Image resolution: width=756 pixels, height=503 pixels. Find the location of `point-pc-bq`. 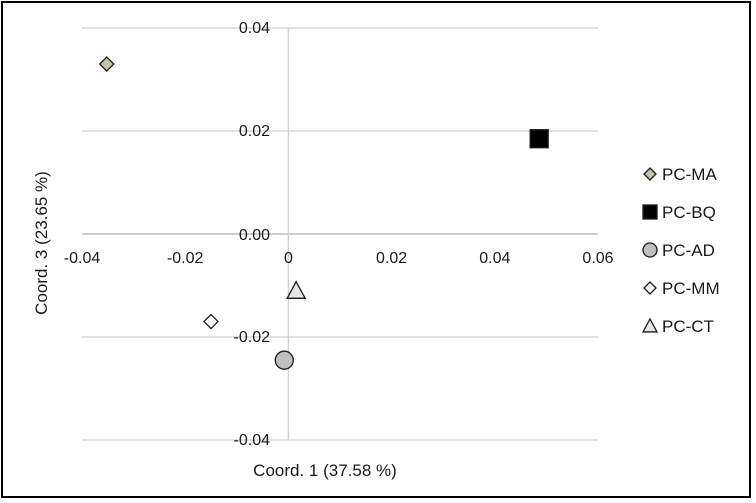

point-pc-bq is located at coordinates (539, 139).